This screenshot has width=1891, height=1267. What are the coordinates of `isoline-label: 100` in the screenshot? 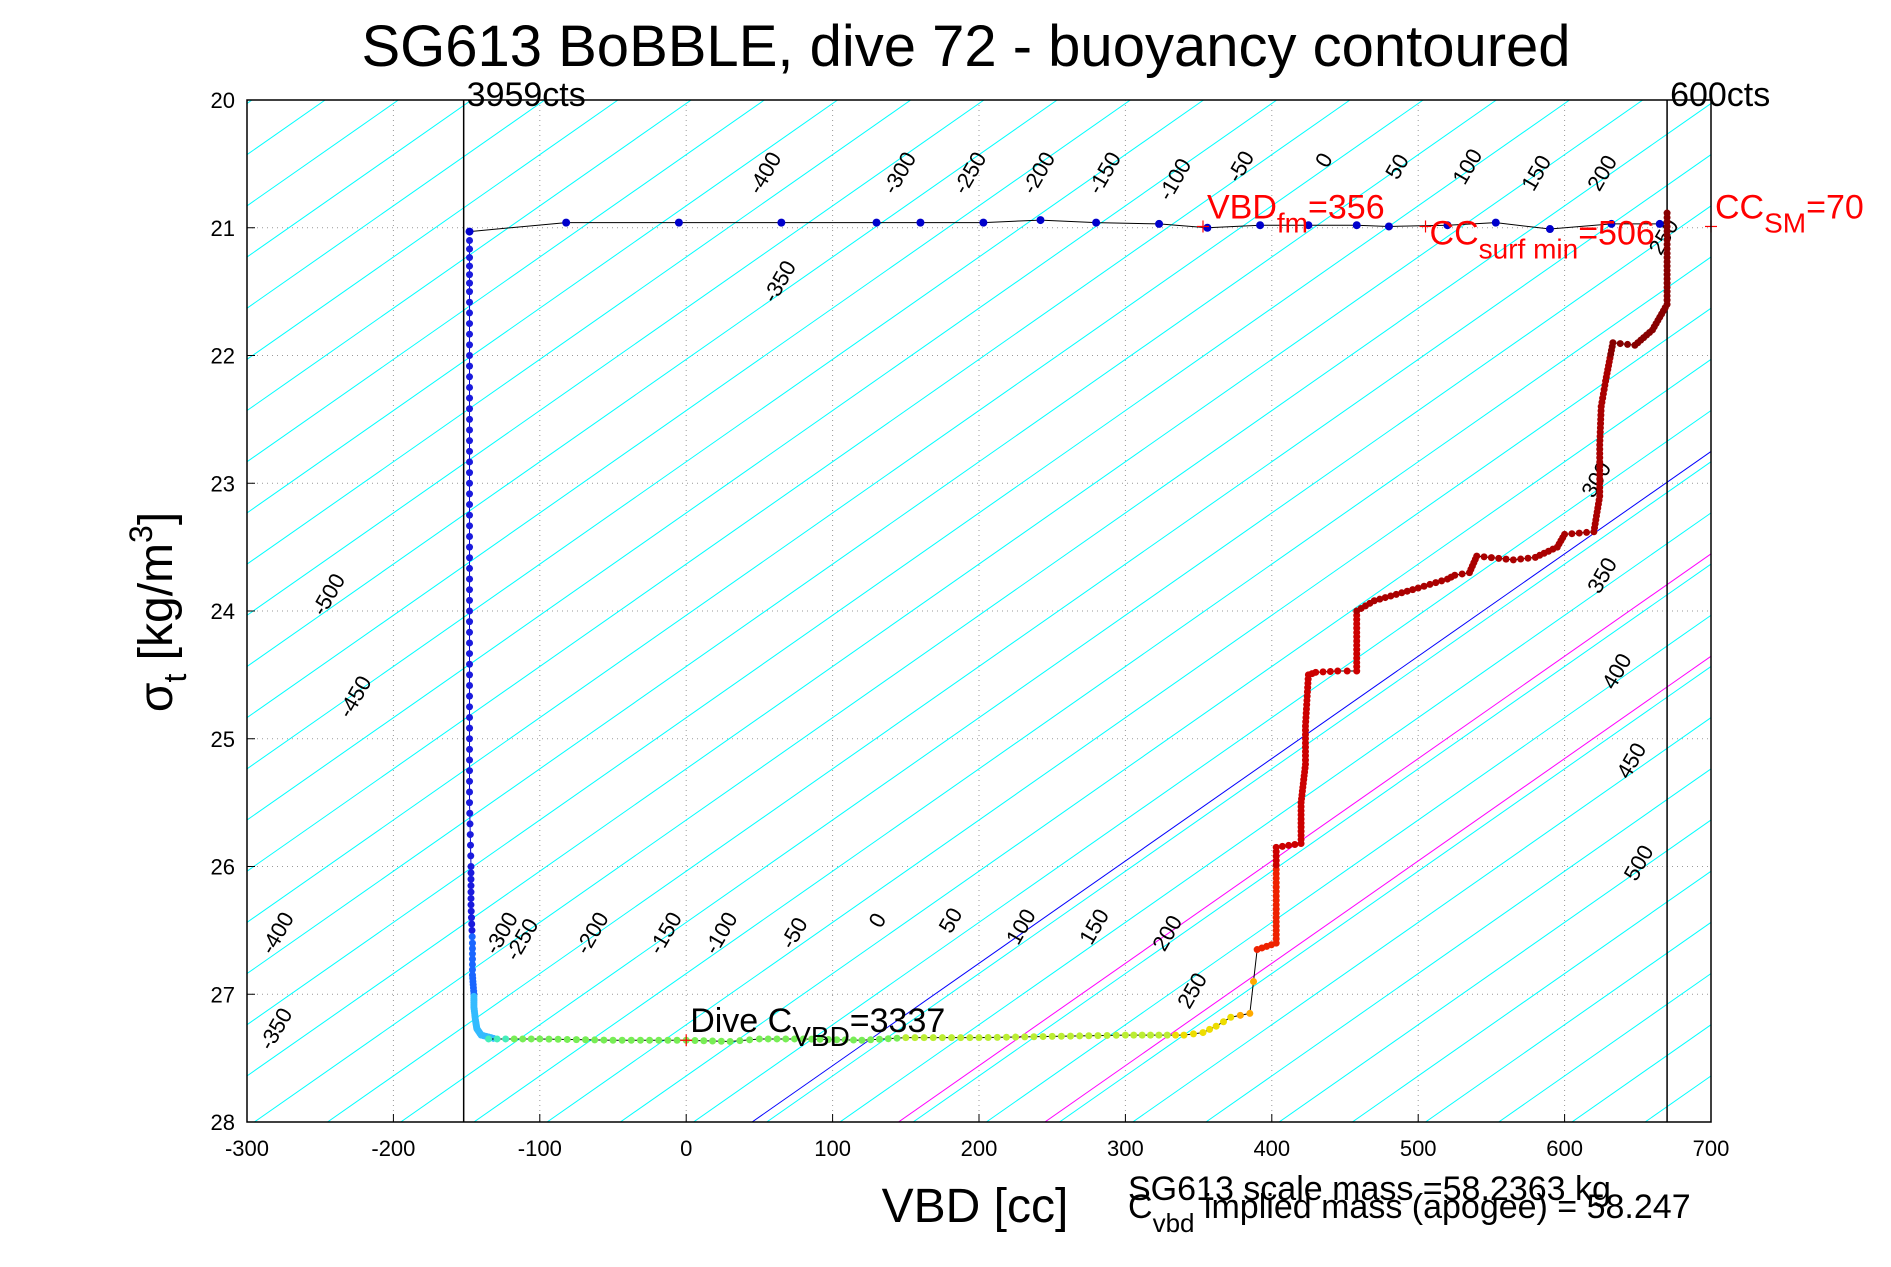 It's located at (1467, 166).